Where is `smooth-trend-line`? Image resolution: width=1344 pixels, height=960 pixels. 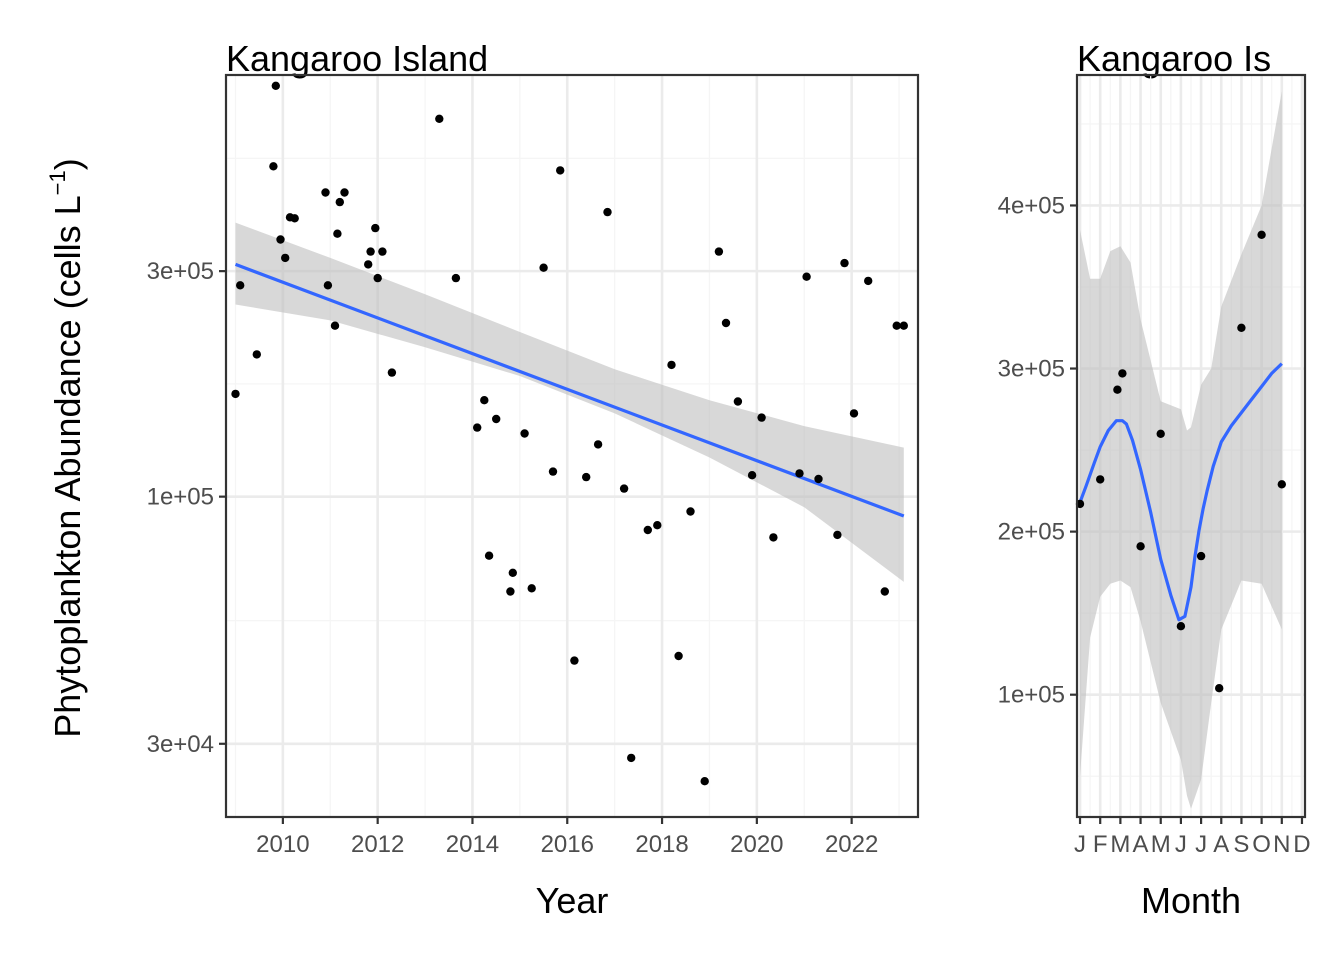
smooth-trend-line is located at coordinates (1180, 492).